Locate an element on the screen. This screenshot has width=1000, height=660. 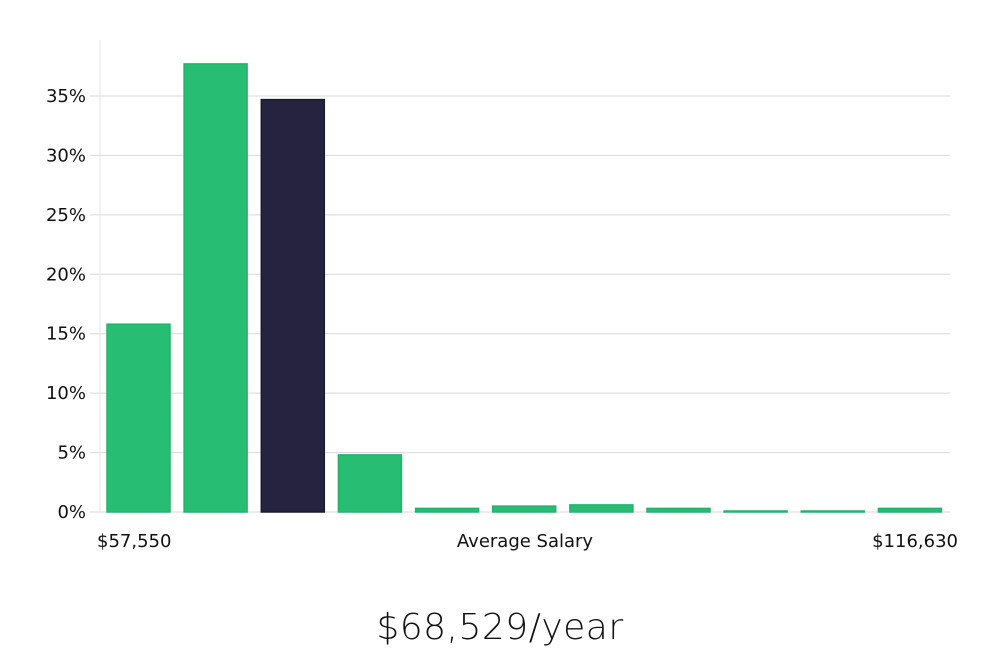
y-tick-label: 30% is located at coordinates (66, 155).